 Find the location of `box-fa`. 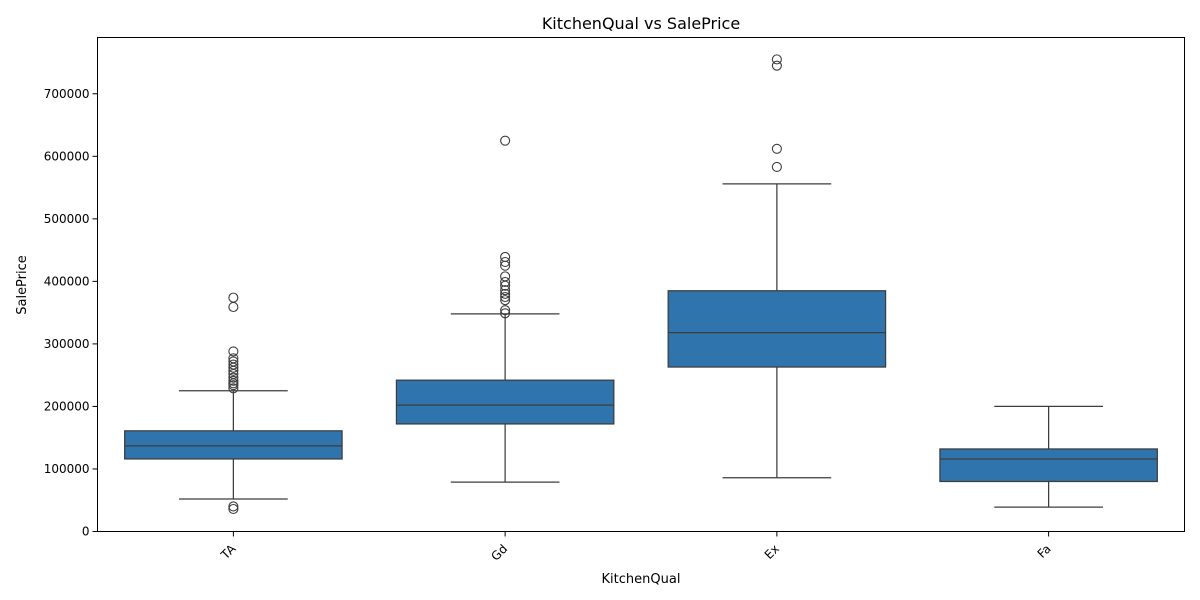

box-fa is located at coordinates (1048, 456).